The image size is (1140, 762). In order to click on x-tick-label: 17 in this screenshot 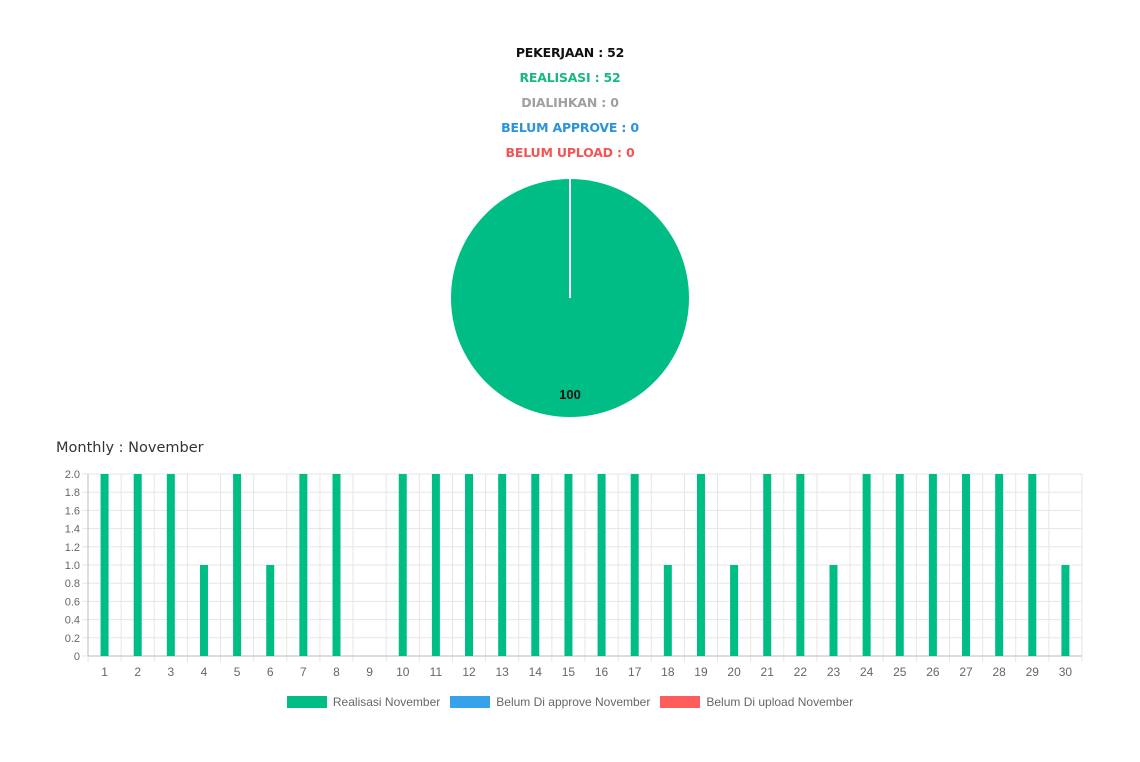, I will do `click(635, 672)`.